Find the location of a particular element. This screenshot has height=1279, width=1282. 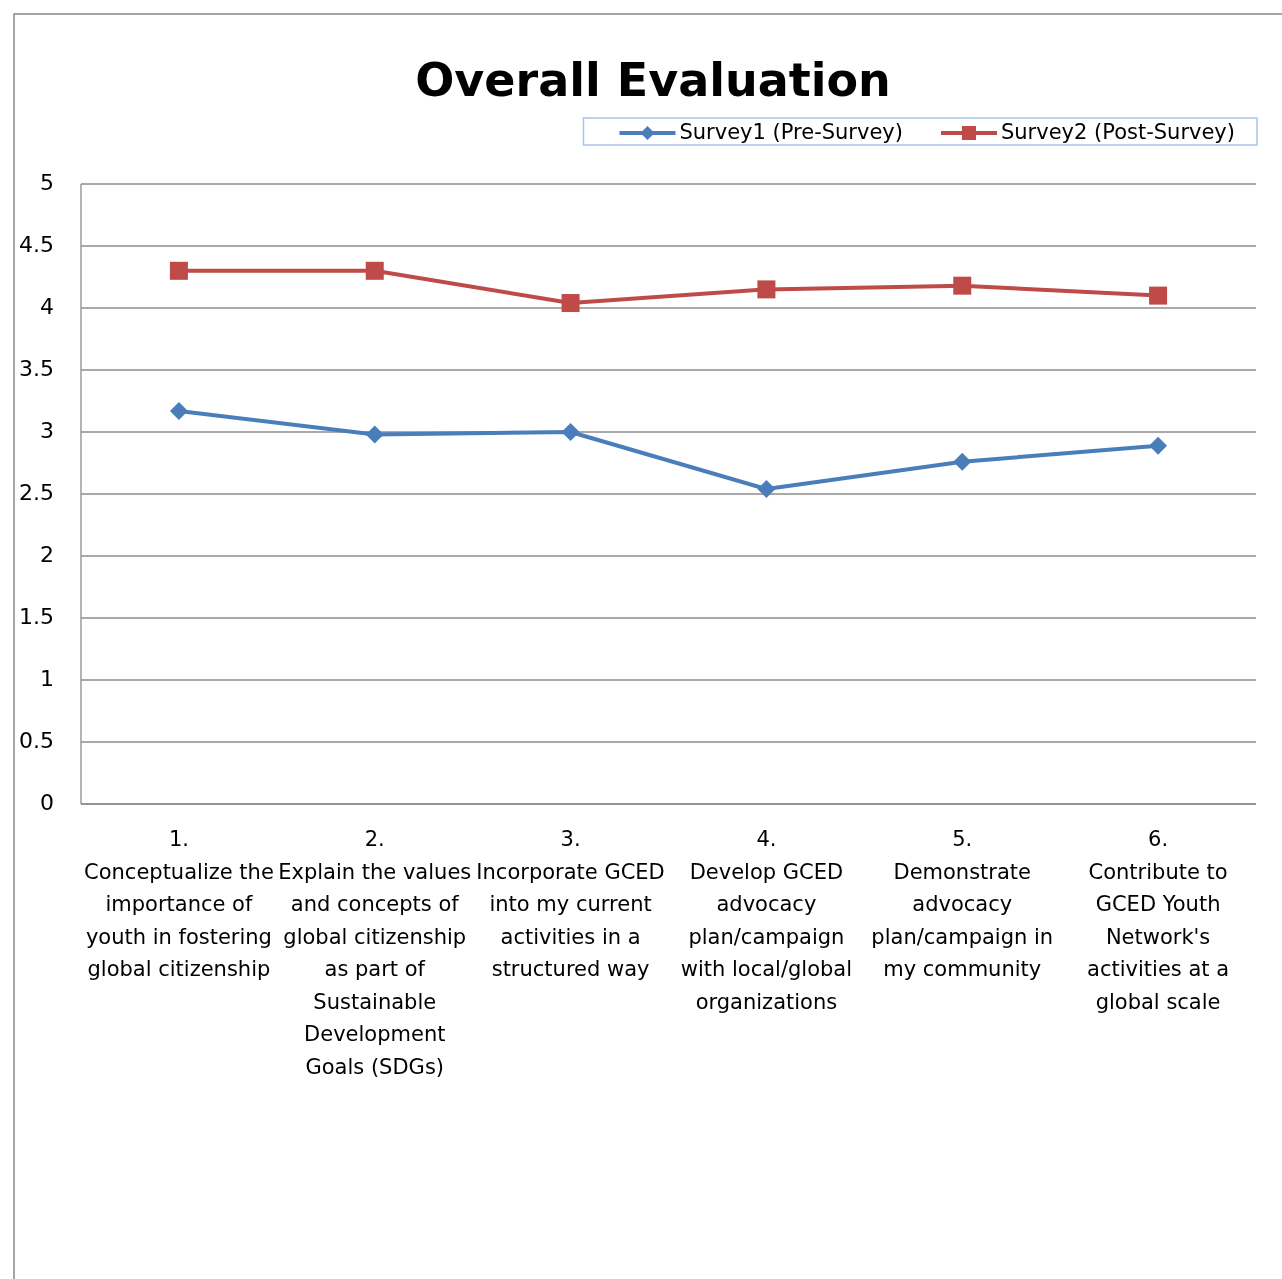

x-tick-label: 6. Contribute to GCED Youth Network's activities at a global scale is located at coordinates (1158, 920).